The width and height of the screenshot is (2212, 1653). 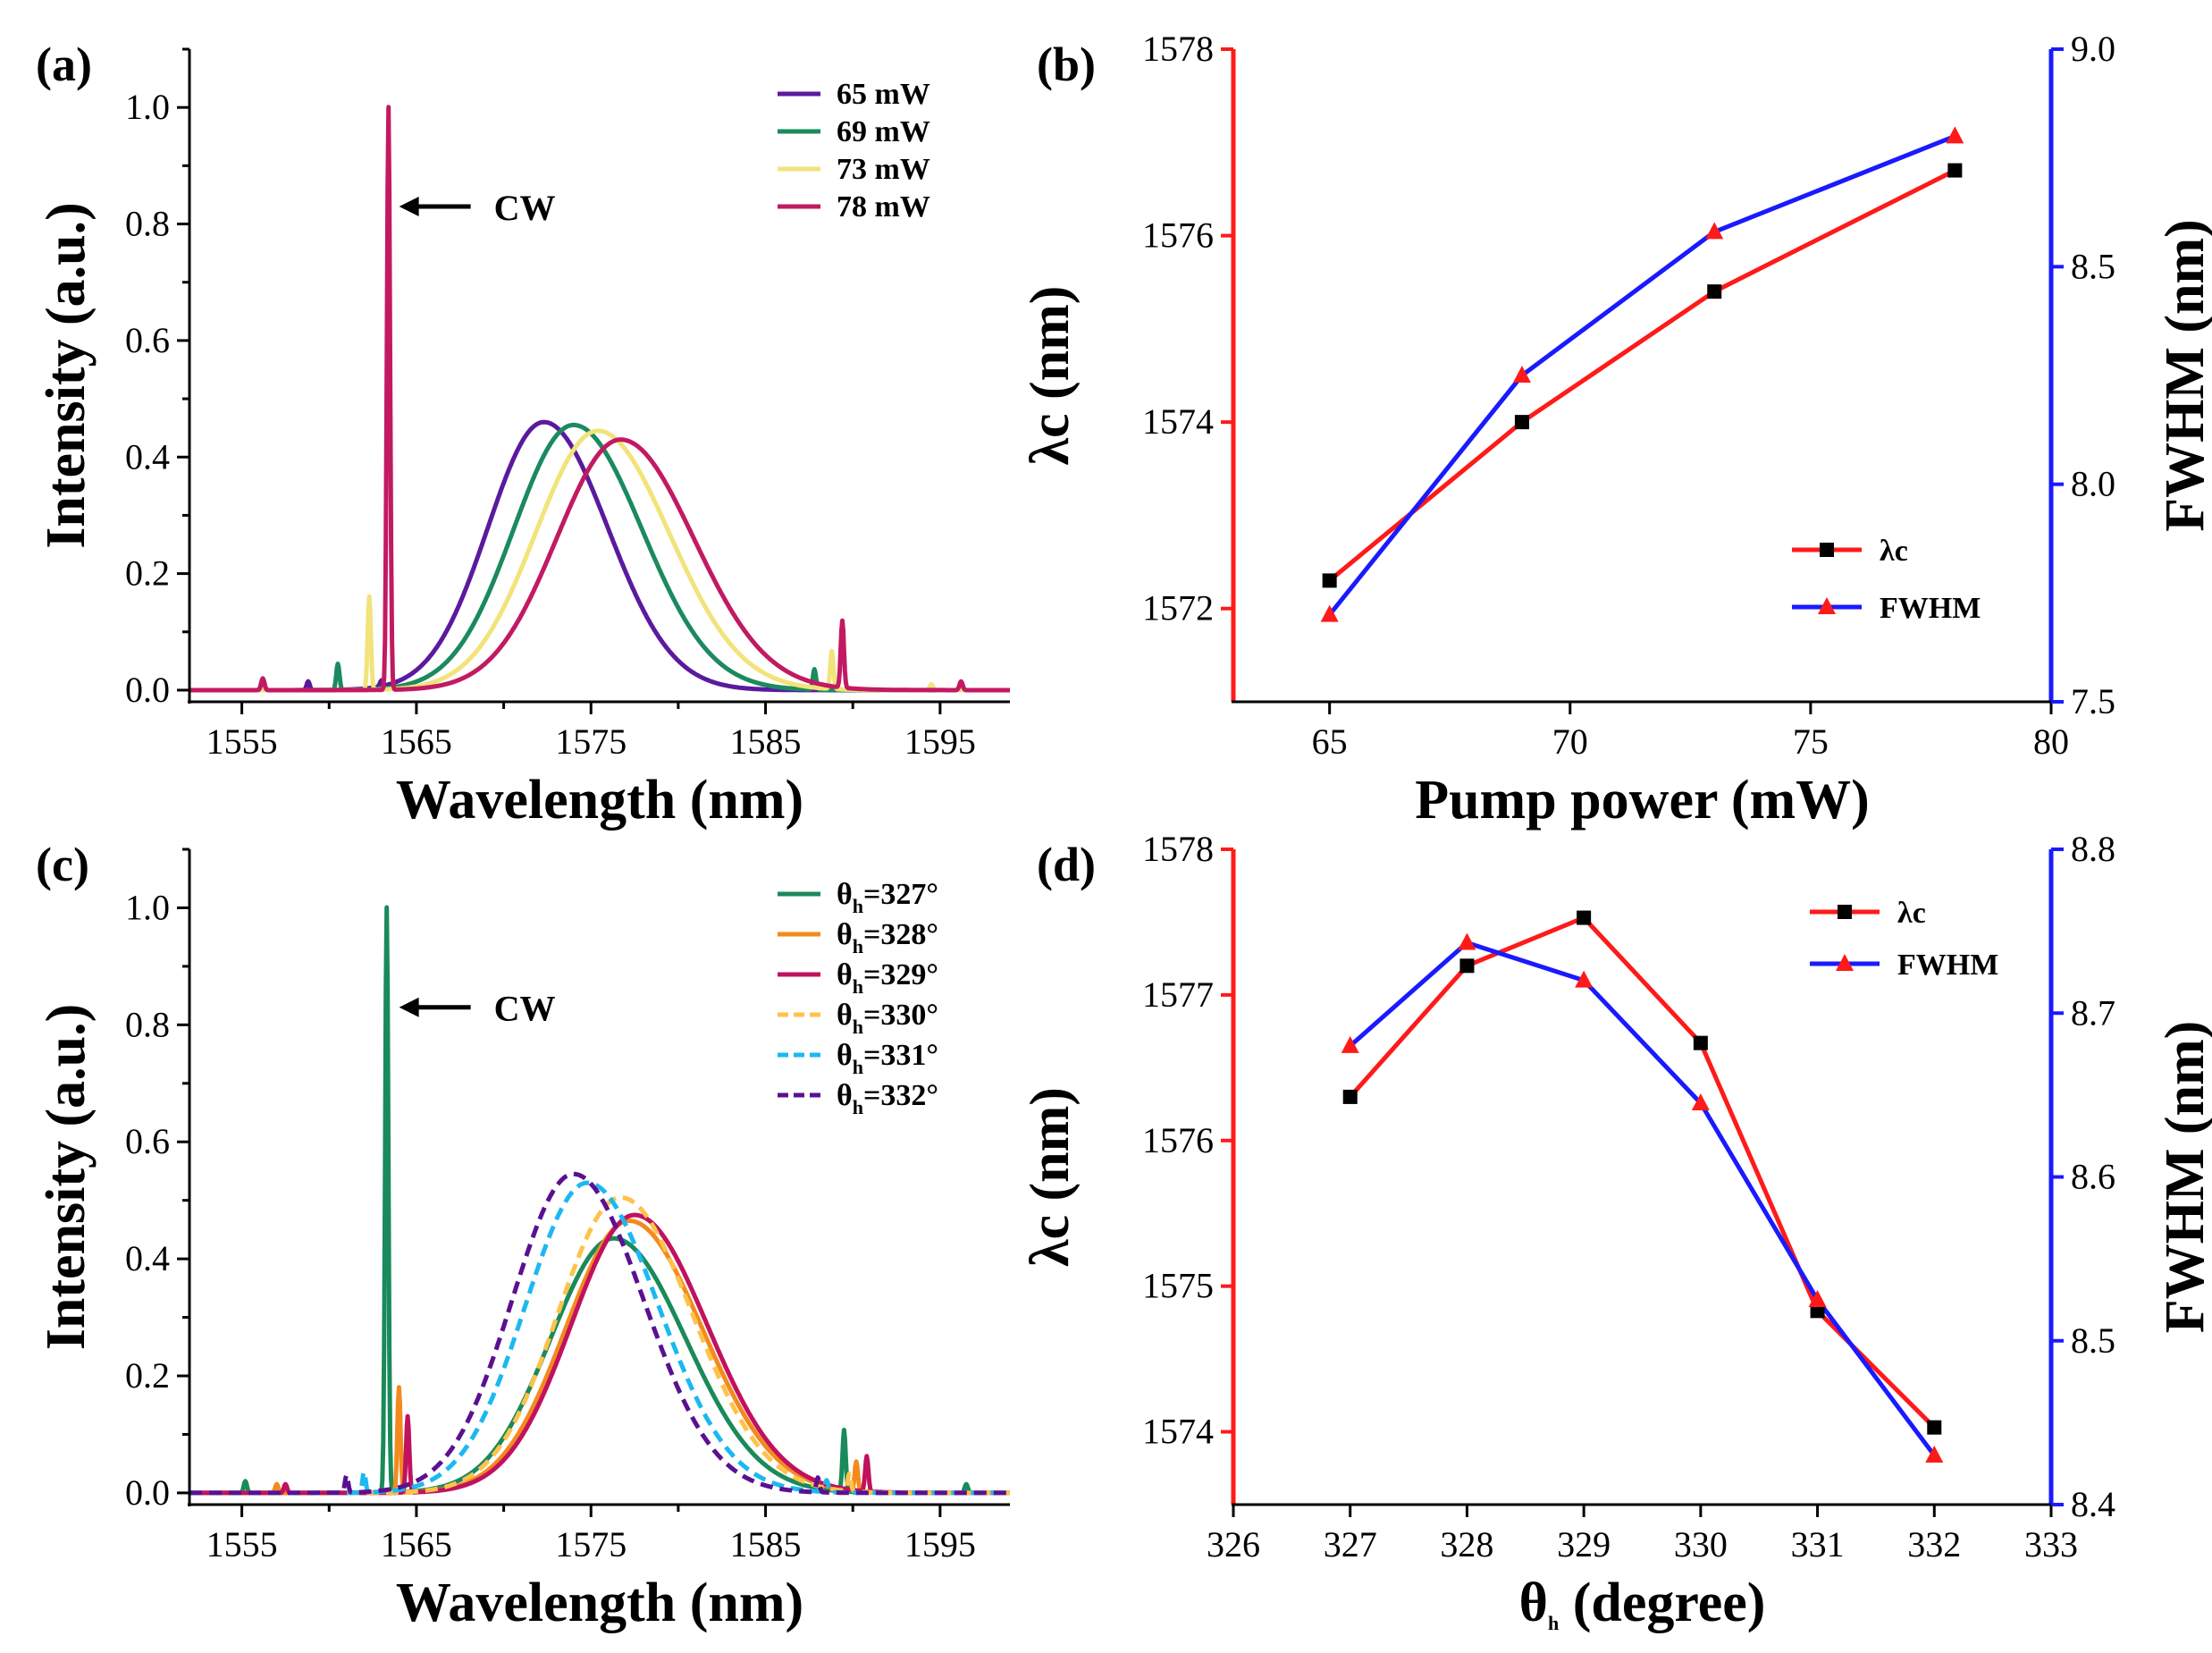 What do you see at coordinates (887, 937) in the screenshot?
I see `legend-label: θh=328°` at bounding box center [887, 937].